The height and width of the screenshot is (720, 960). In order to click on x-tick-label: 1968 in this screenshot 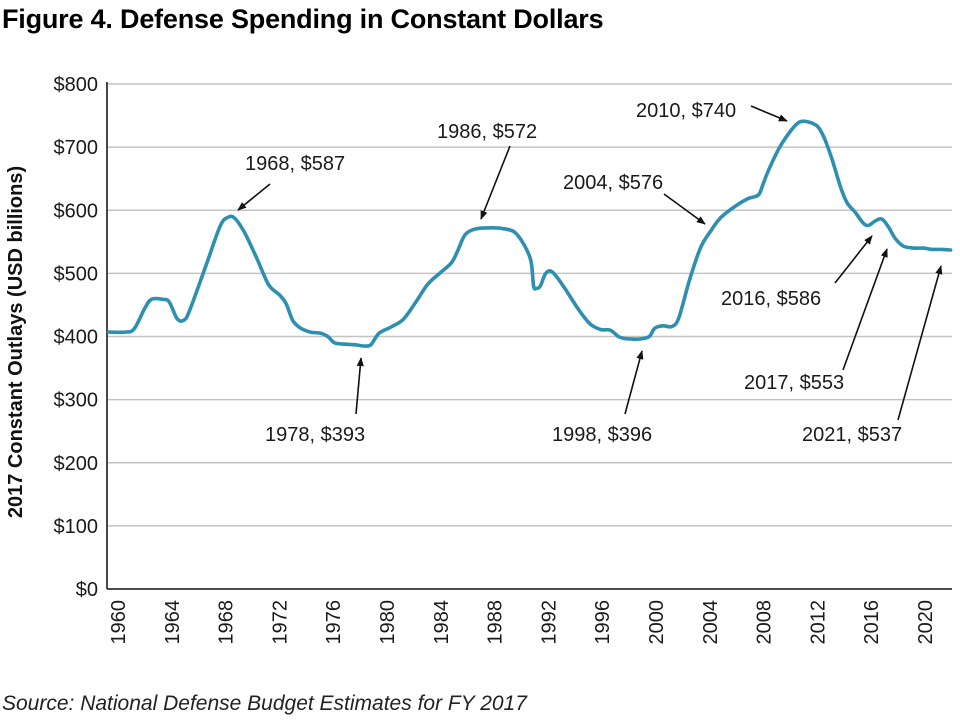, I will do `click(227, 622)`.